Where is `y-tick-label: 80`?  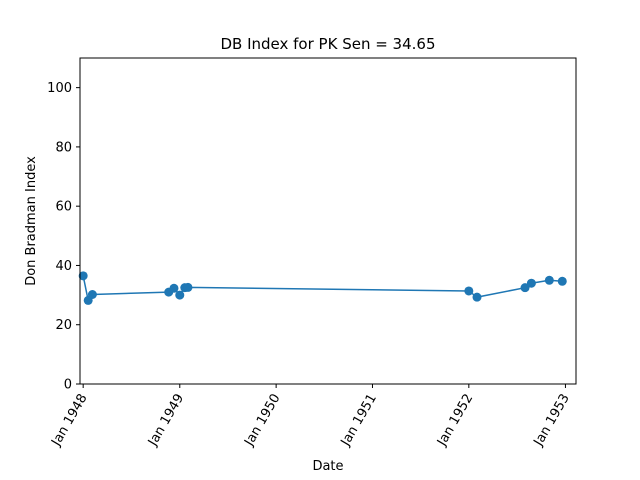 y-tick-label: 80 is located at coordinates (63, 147).